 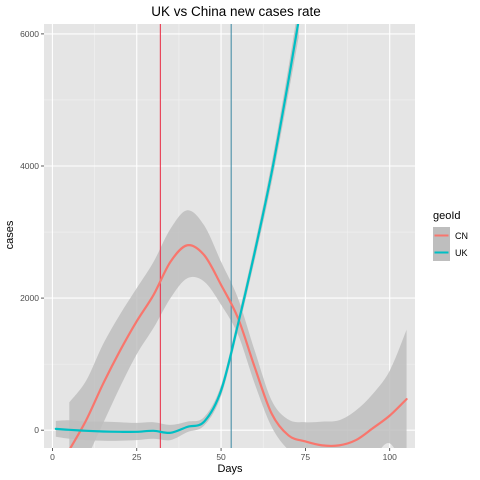 I want to click on legend: geoId CN UK, so click(x=450, y=235).